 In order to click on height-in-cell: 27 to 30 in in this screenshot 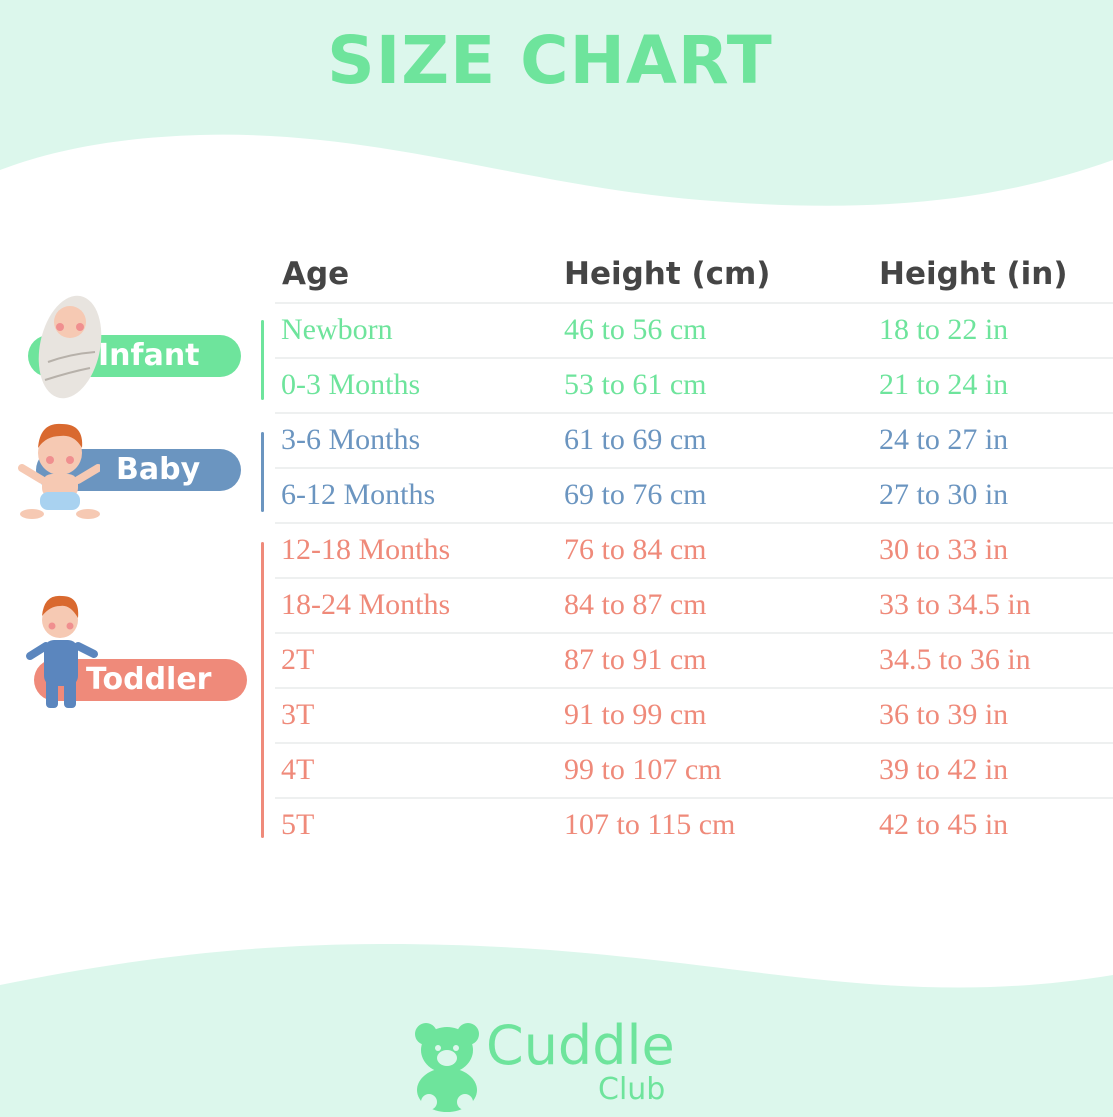, I will do `click(944, 494)`.